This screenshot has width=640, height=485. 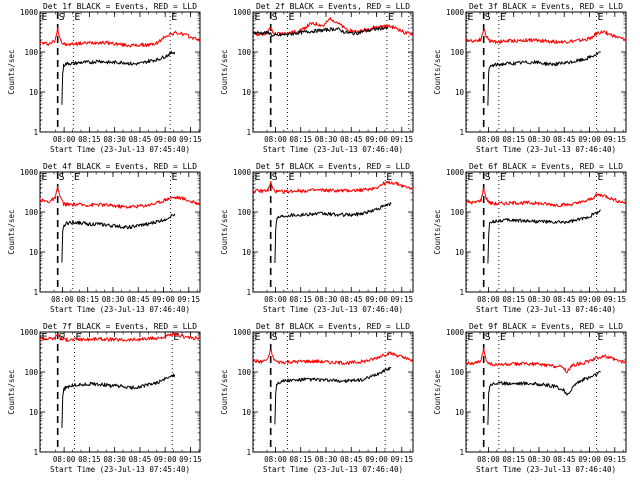 What do you see at coordinates (546, 6) in the screenshot?
I see `chart-title: Det 3f BLACK = Events, RED = LLD` at bounding box center [546, 6].